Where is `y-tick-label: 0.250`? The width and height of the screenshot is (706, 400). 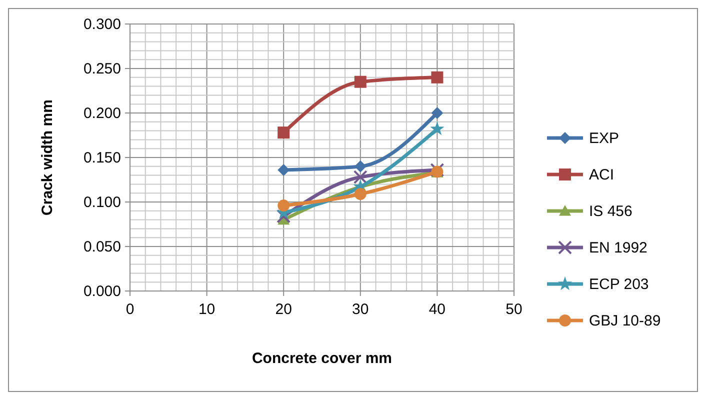
y-tick-label: 0.250 is located at coordinates (102, 69).